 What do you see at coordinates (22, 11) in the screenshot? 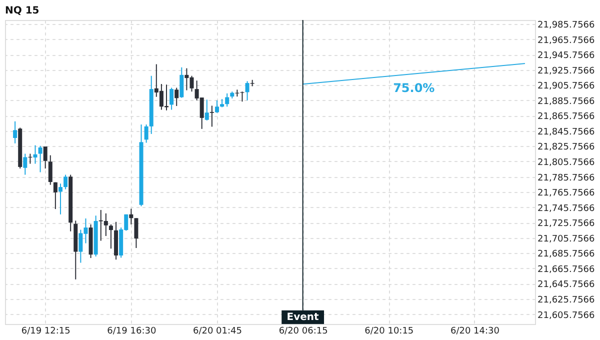
I see `chart-title: NQ 15` at bounding box center [22, 11].